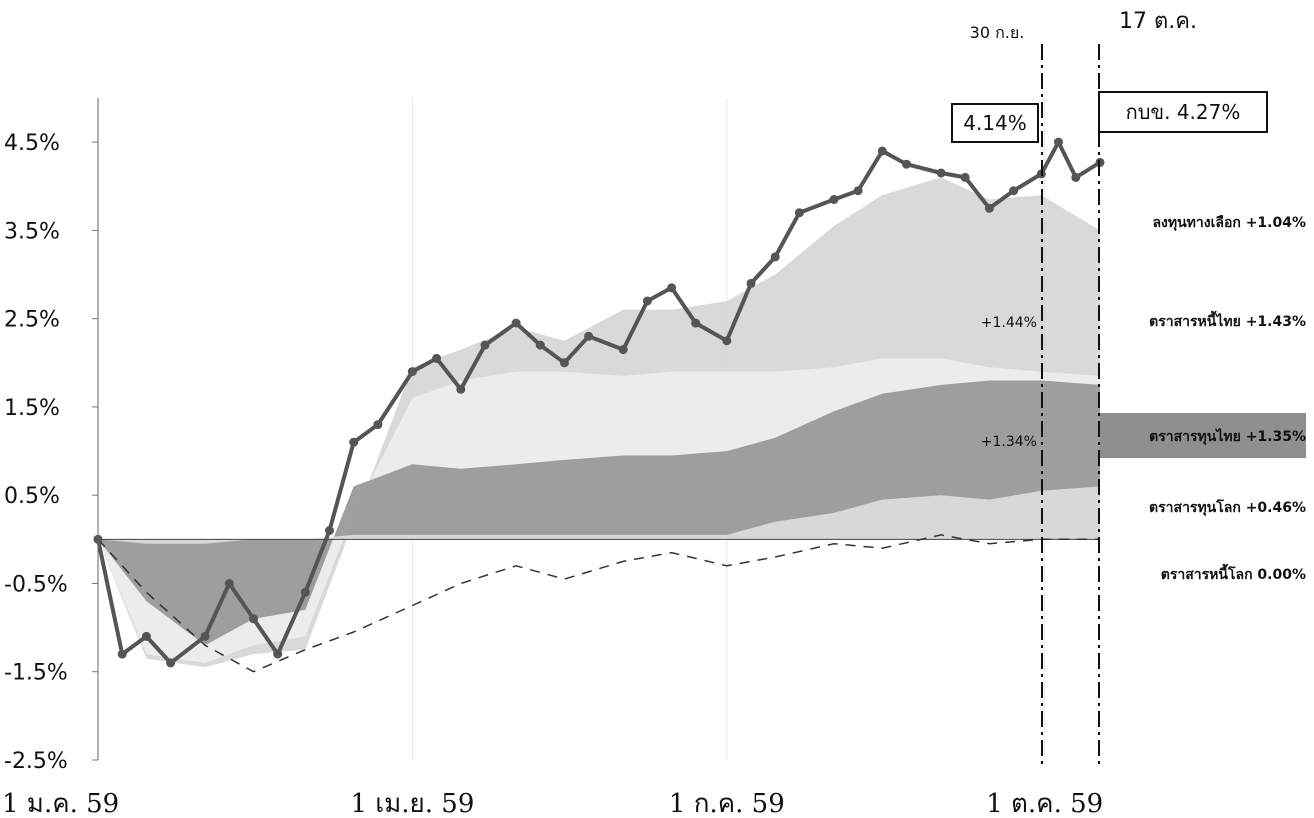  What do you see at coordinates (1233, 573) in the screenshot?
I see `series-label: ตราสารหนี้โลก 0.00%` at bounding box center [1233, 573].